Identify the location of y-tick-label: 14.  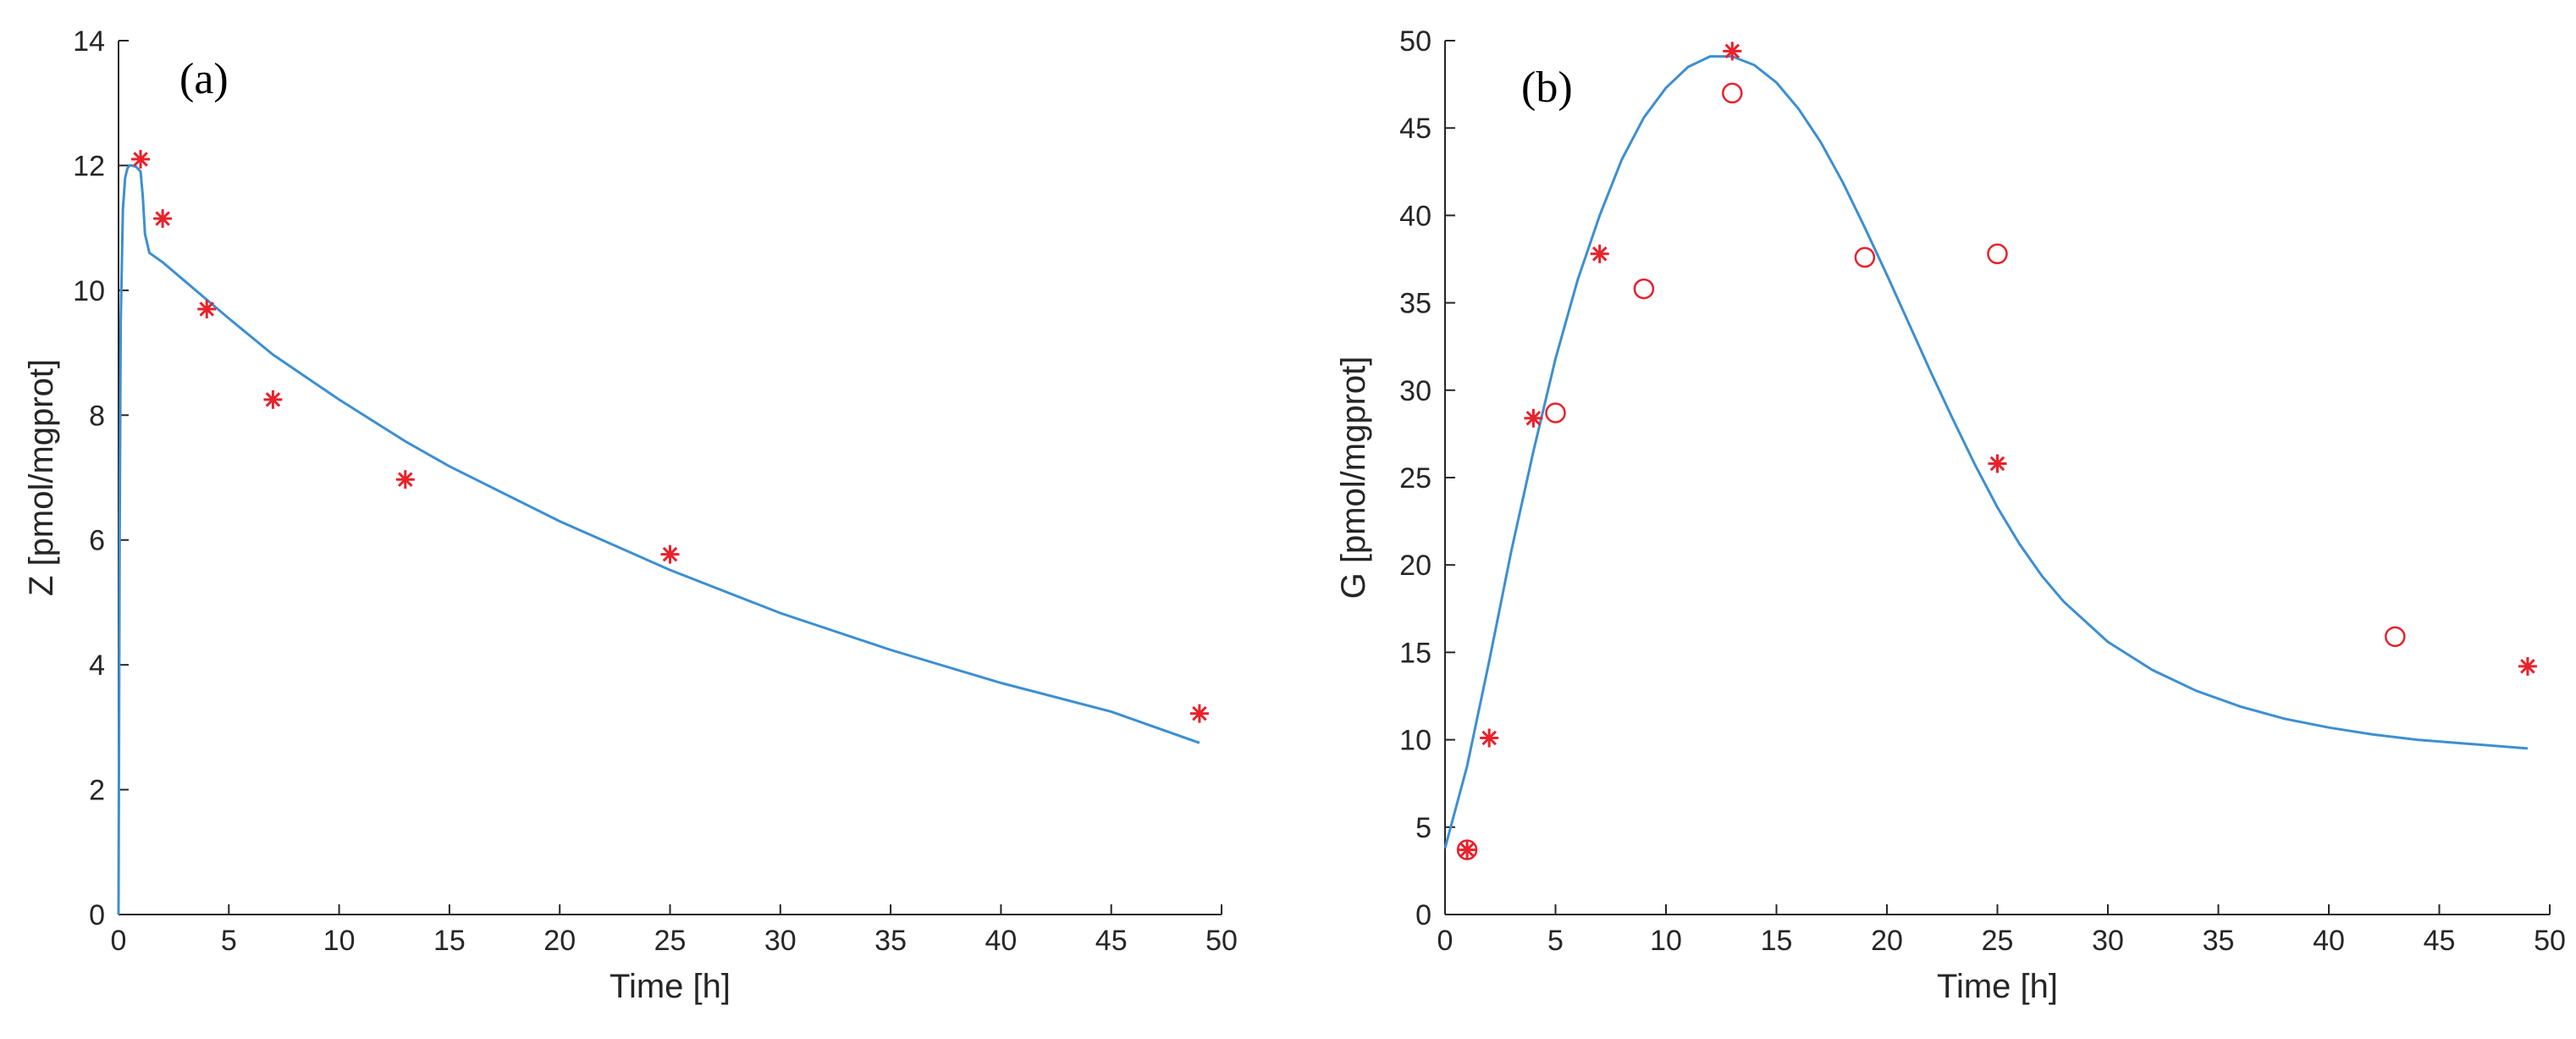
(89, 41).